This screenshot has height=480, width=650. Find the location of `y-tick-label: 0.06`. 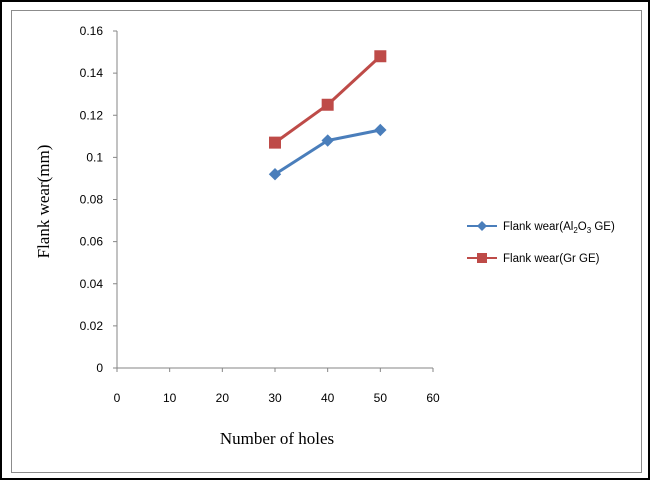

y-tick-label: 0.06 is located at coordinates (92, 242).